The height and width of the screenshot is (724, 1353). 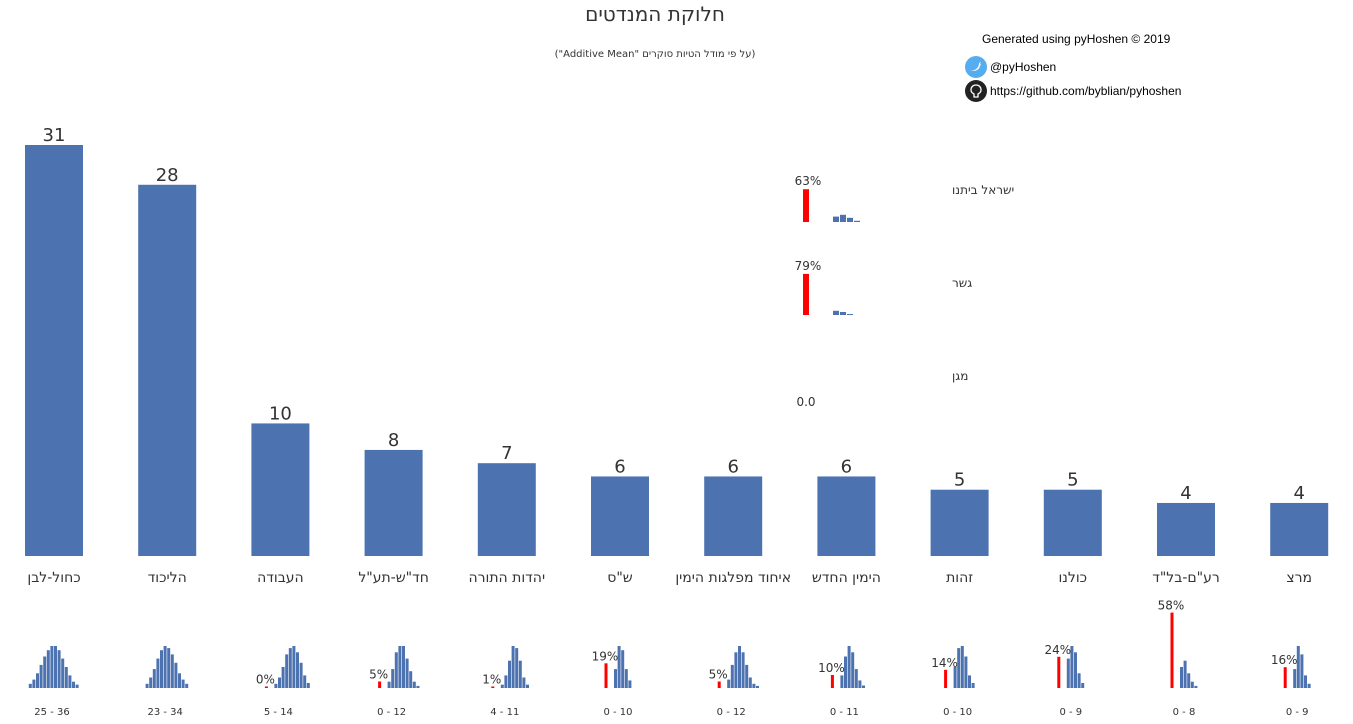 What do you see at coordinates (1186, 578) in the screenshot?
I see `party-name-label: רע"ם-בל"ד` at bounding box center [1186, 578].